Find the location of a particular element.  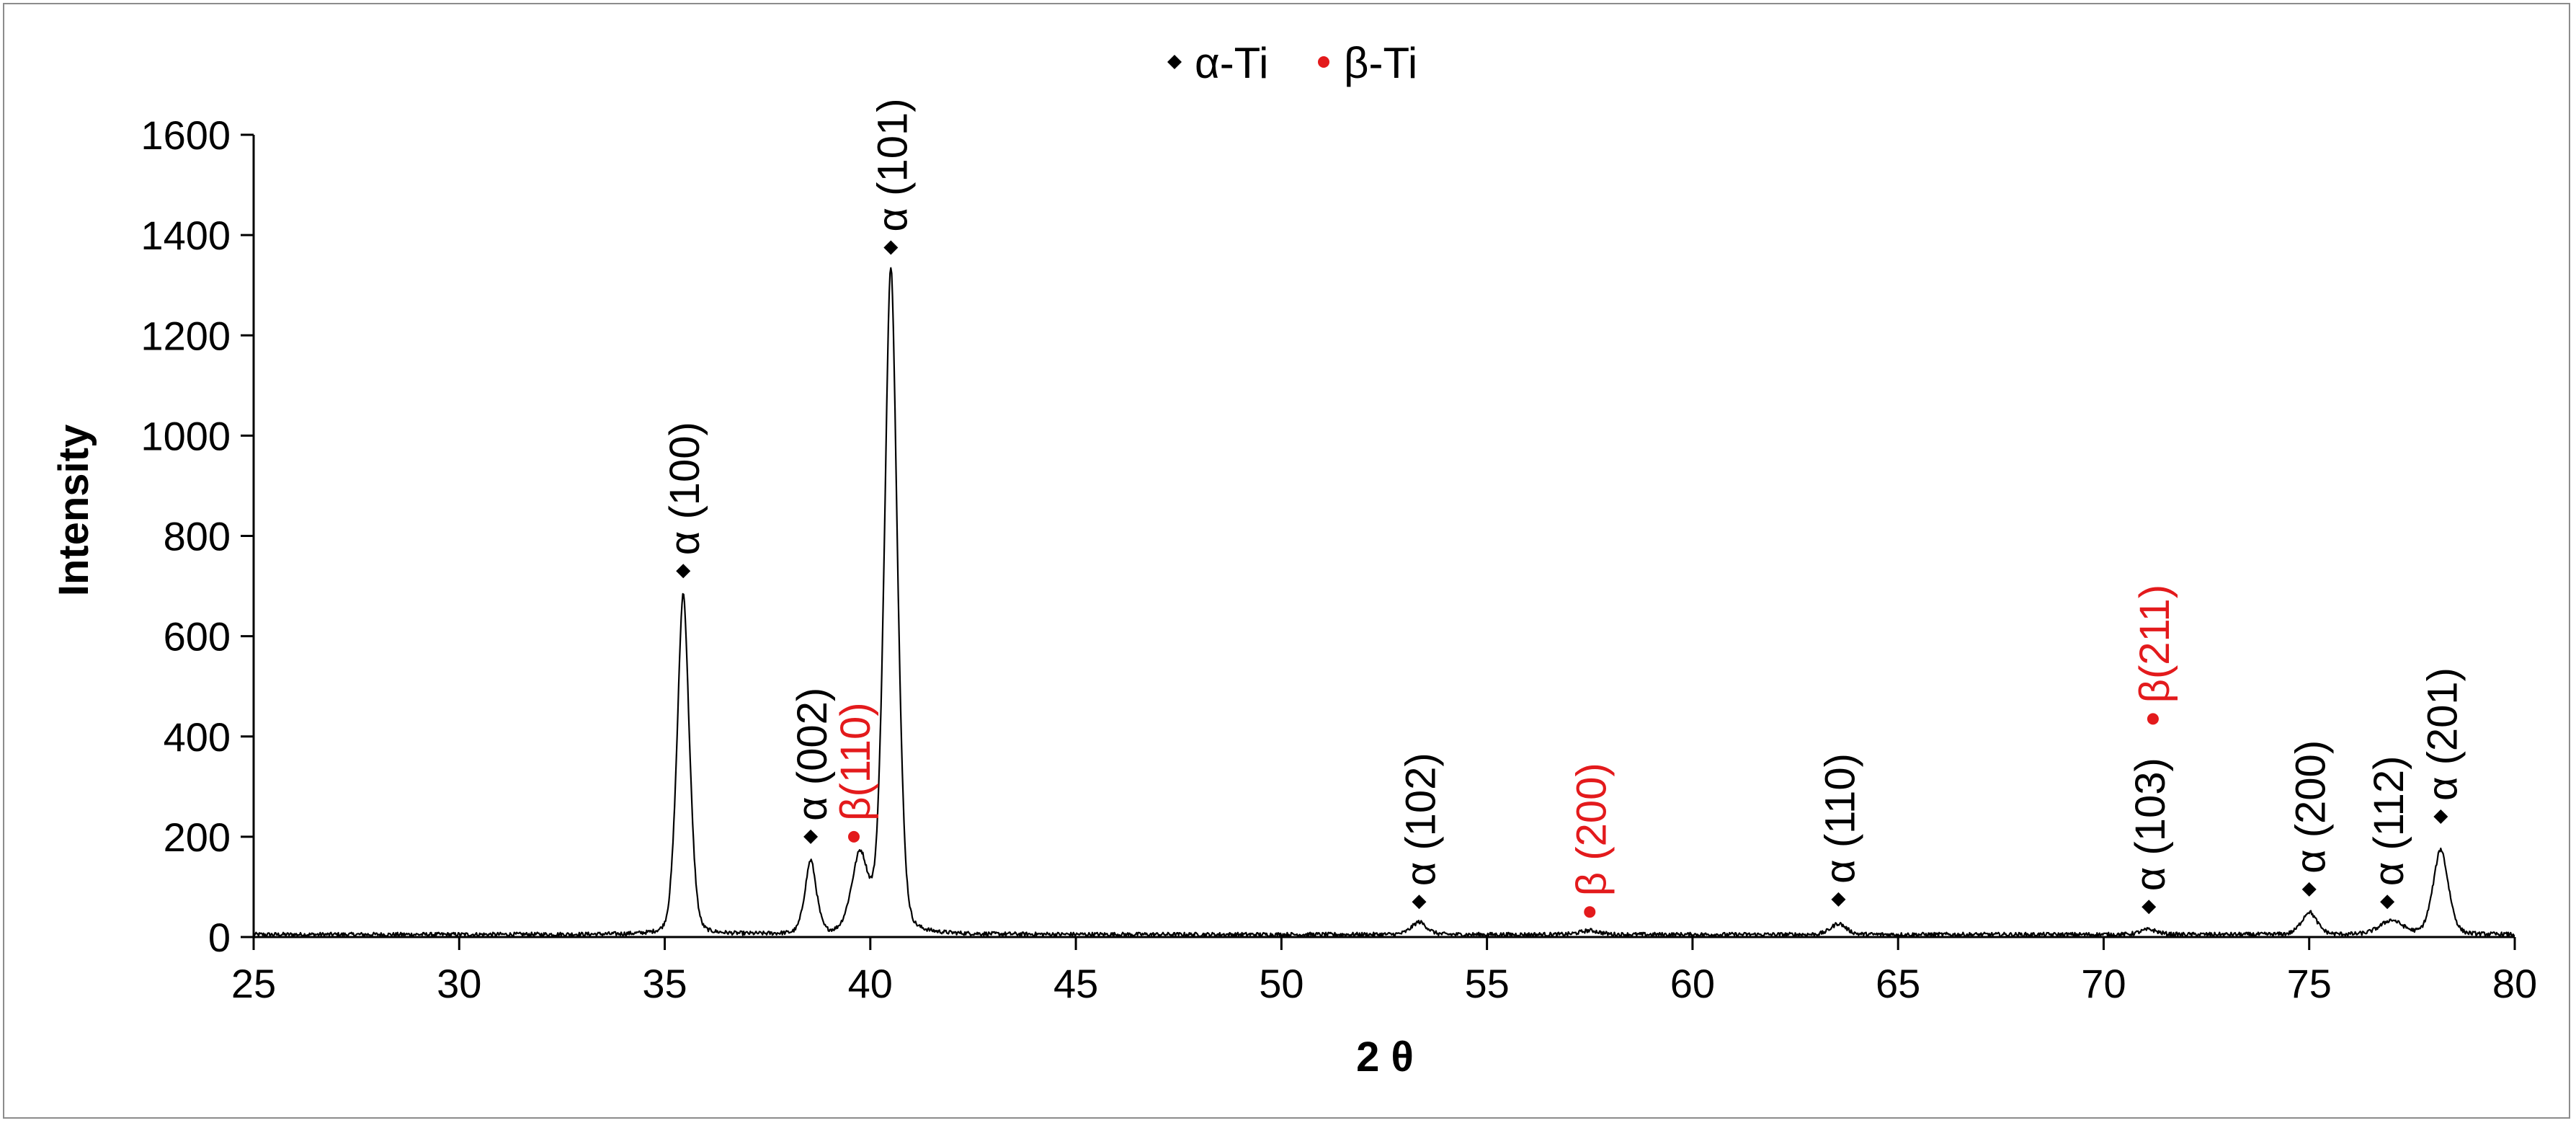

x-tick-label: 65 is located at coordinates (1898, 983).